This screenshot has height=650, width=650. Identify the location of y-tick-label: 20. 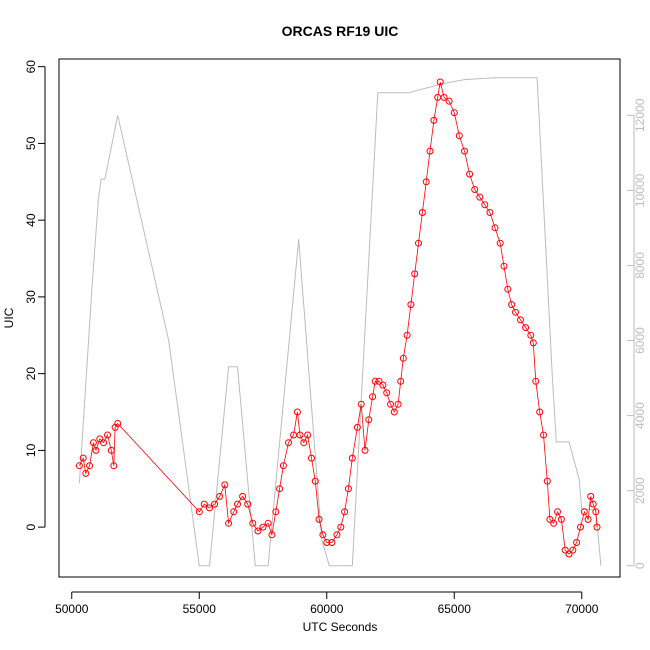
(31, 374).